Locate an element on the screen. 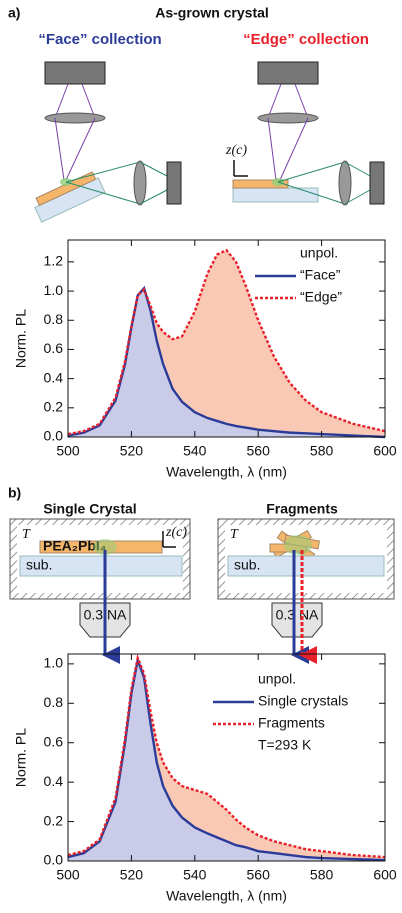  legend-label: Fragments is located at coordinates (291, 723).